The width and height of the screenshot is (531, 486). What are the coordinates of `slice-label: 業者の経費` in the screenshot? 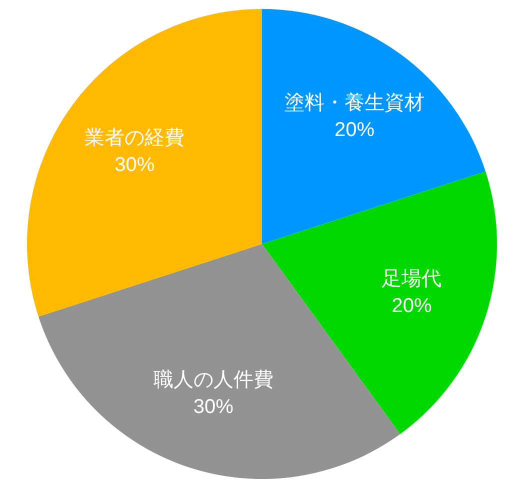 It's located at (134, 137).